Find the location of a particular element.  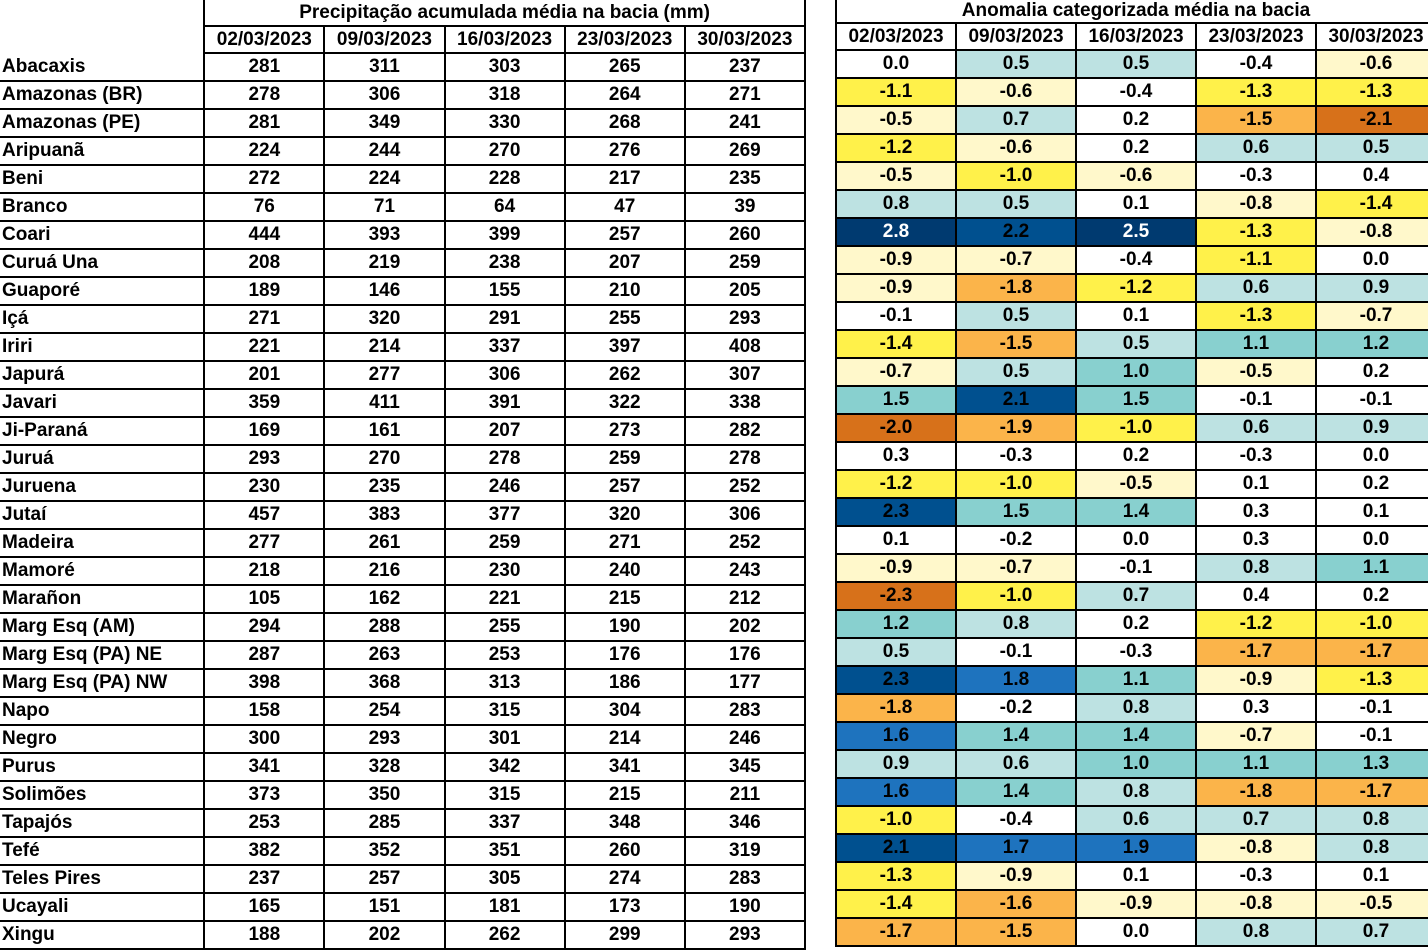

precip-cell: 214 is located at coordinates (624, 739).